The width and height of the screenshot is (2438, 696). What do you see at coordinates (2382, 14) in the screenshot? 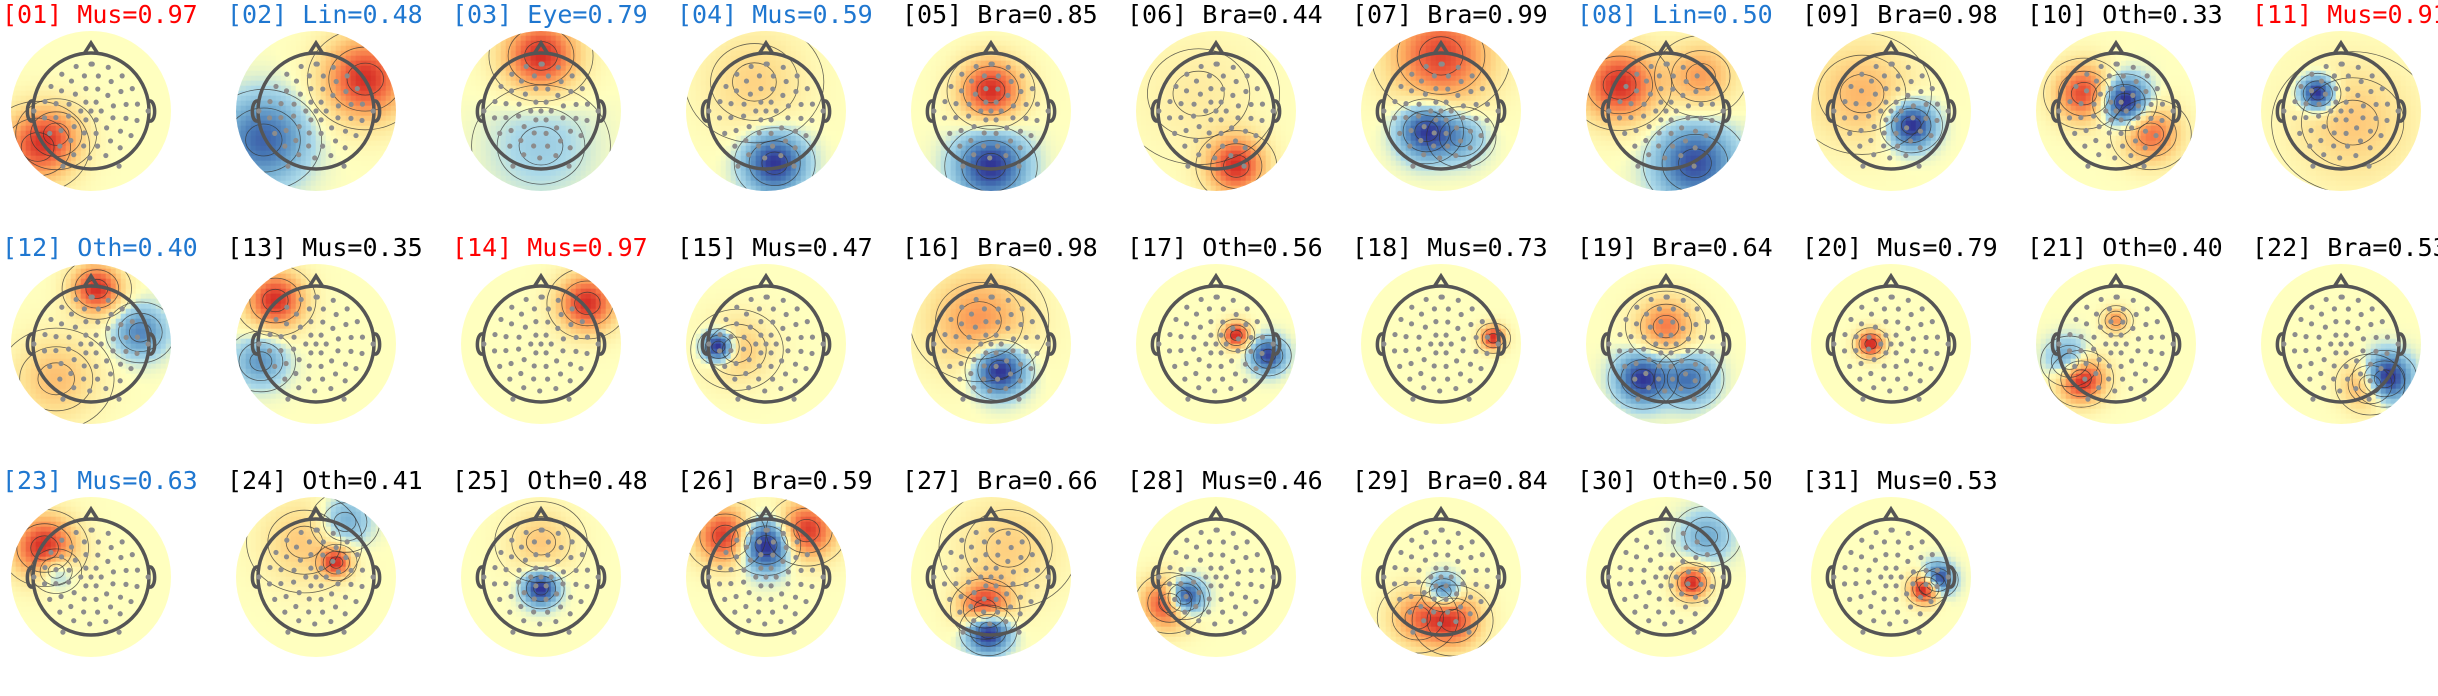
I see `component-label: Mus=0.91` at bounding box center [2382, 14].